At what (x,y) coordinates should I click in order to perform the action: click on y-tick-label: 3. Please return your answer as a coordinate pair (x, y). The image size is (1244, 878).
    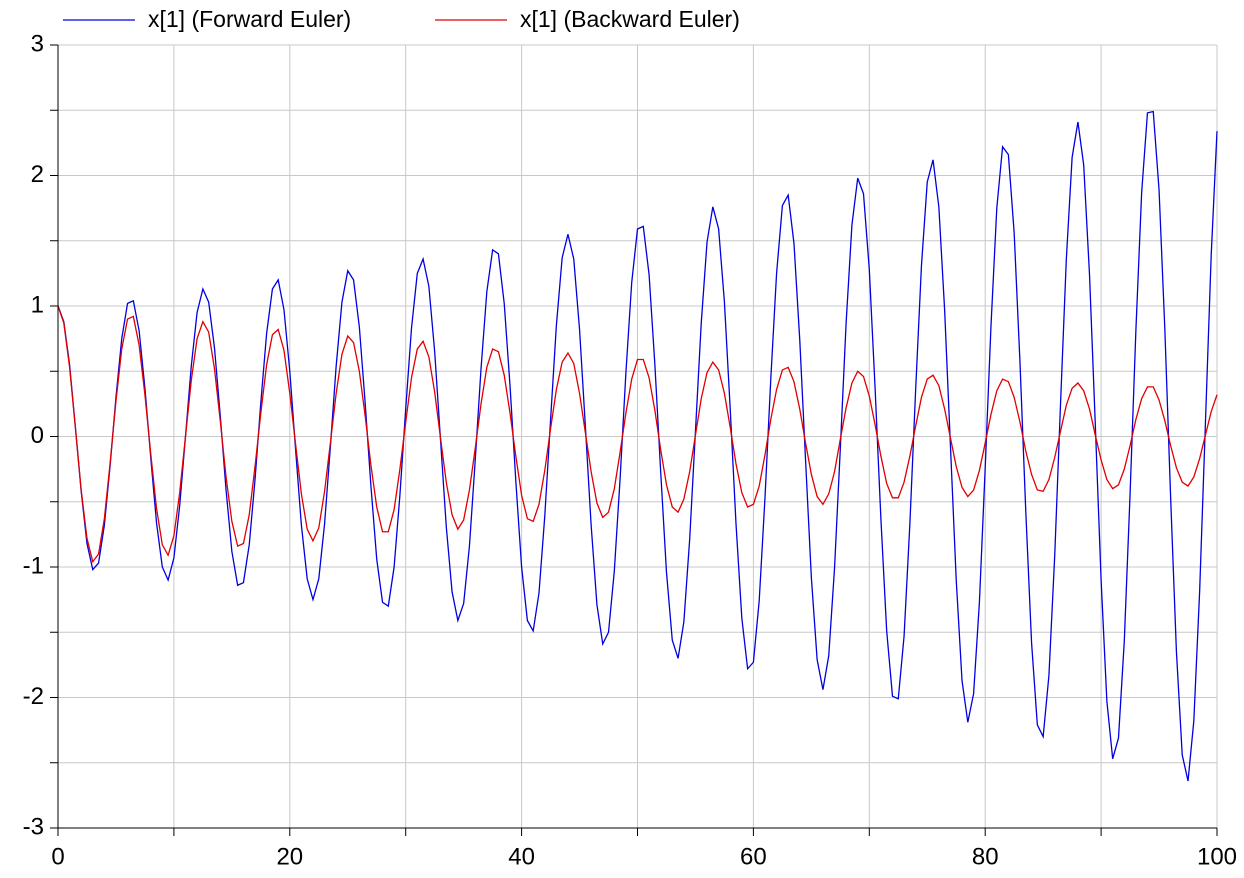
    Looking at the image, I should click on (37, 43).